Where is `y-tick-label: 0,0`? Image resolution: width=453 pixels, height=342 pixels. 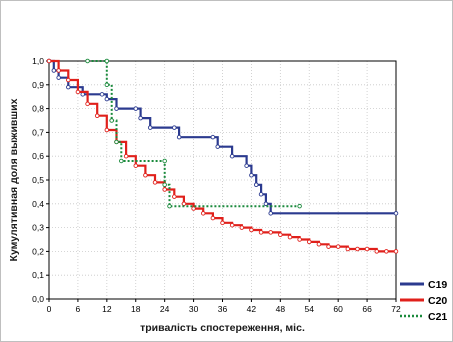
y-tick-label: 0,0 is located at coordinates (38, 299).